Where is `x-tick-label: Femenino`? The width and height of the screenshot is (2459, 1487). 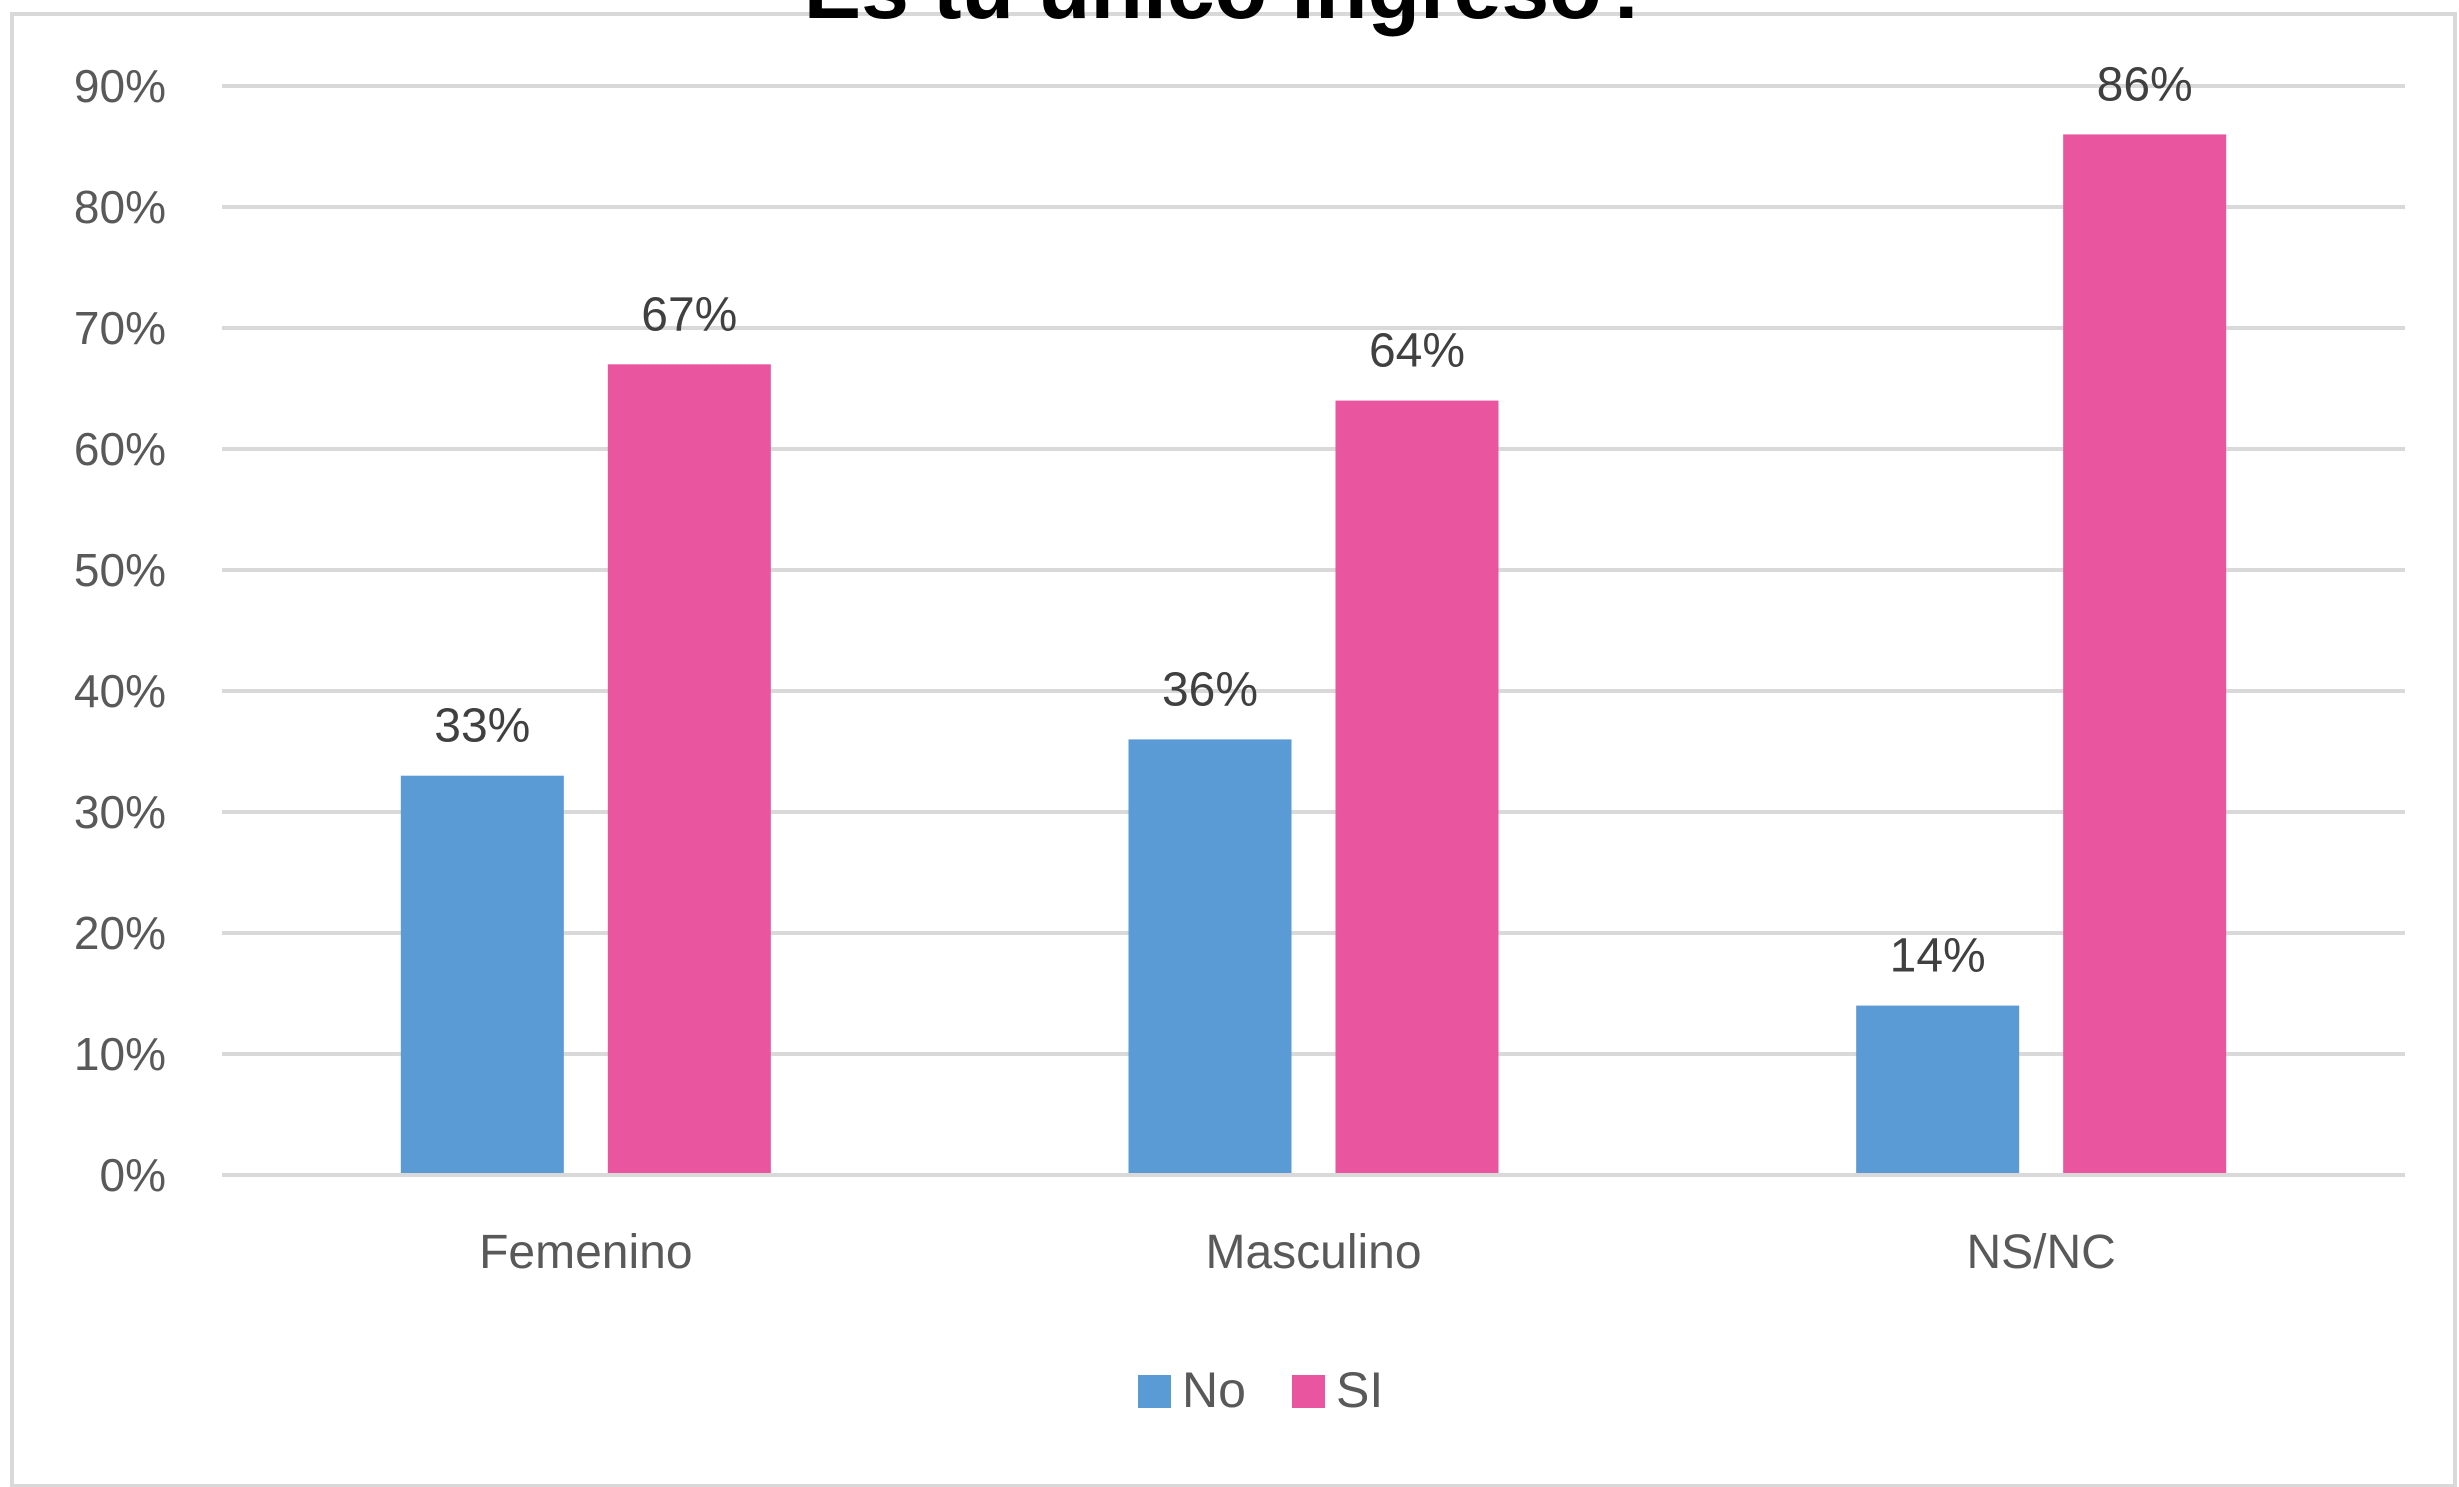
x-tick-label: Femenino is located at coordinates (585, 1252).